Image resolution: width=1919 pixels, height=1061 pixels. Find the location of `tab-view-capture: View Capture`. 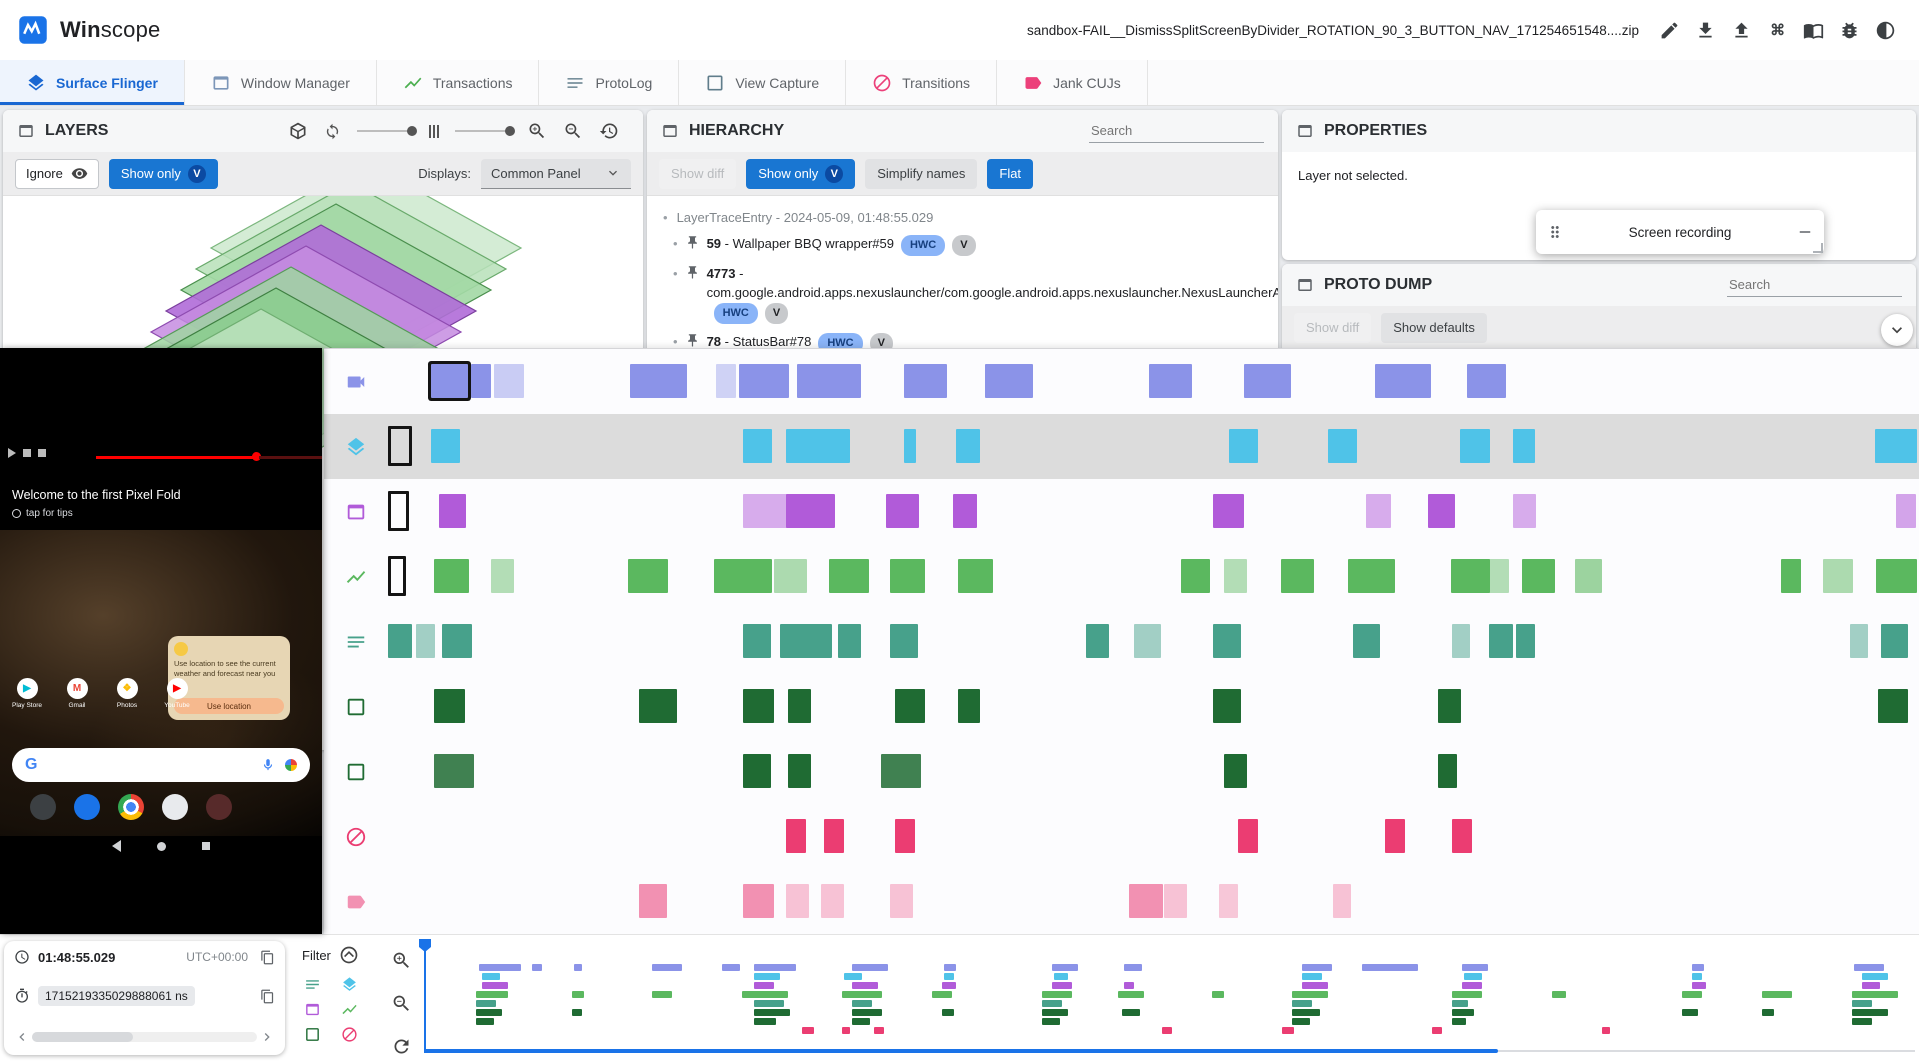

tab-view-capture: View Capture is located at coordinates (763, 82).